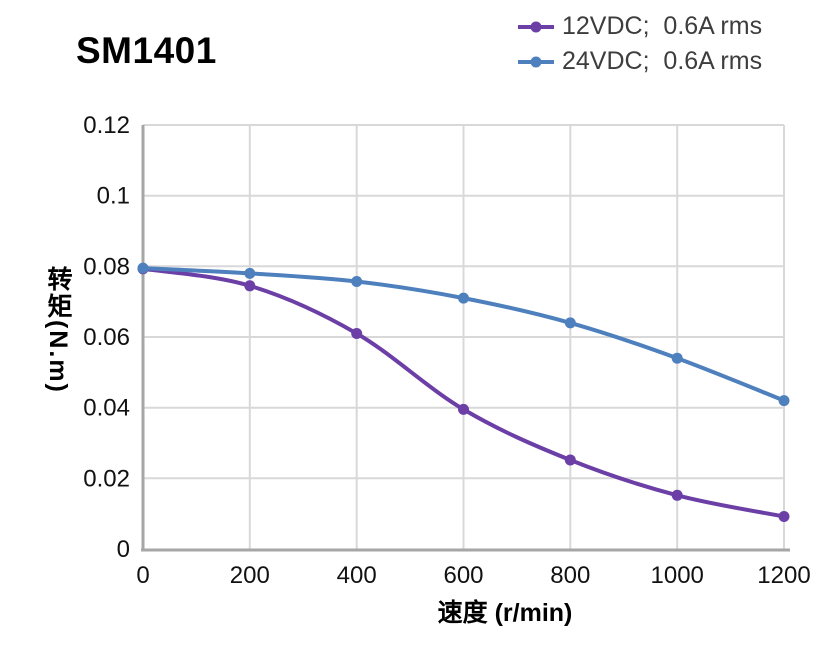 The image size is (831, 660). I want to click on x-axis-title: 速度 (r/min), so click(505, 613).